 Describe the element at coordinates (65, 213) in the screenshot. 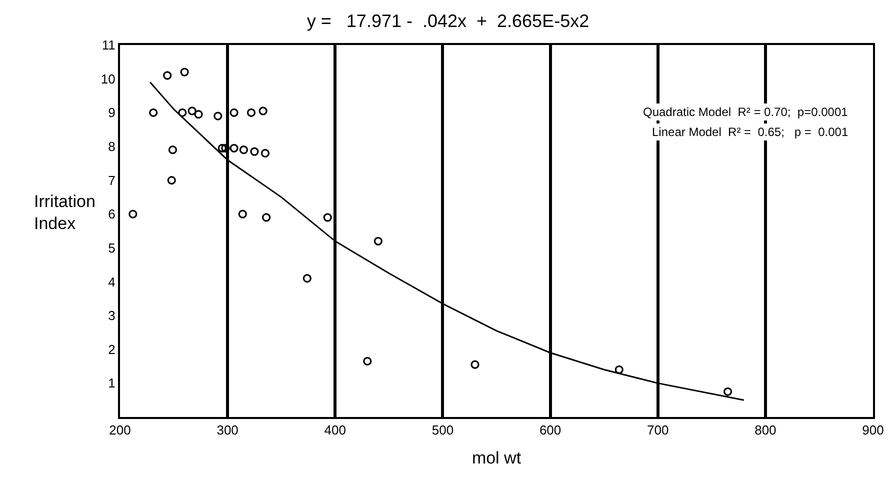

I see `y-axis-title: Irritation Index` at that location.